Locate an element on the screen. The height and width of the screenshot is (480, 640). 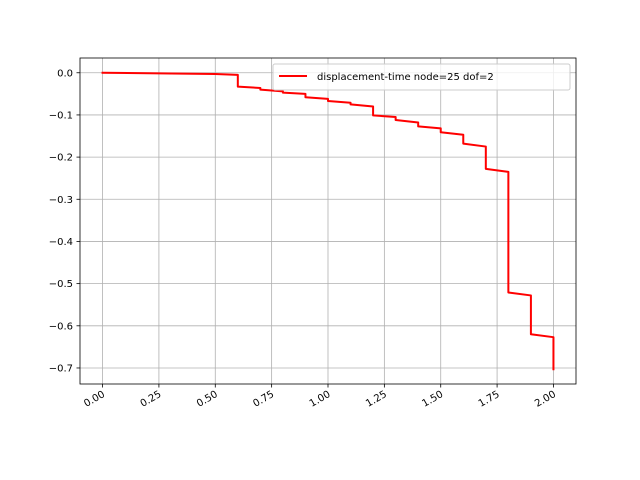
y-tick-label: −0.6 is located at coordinates (61, 326).